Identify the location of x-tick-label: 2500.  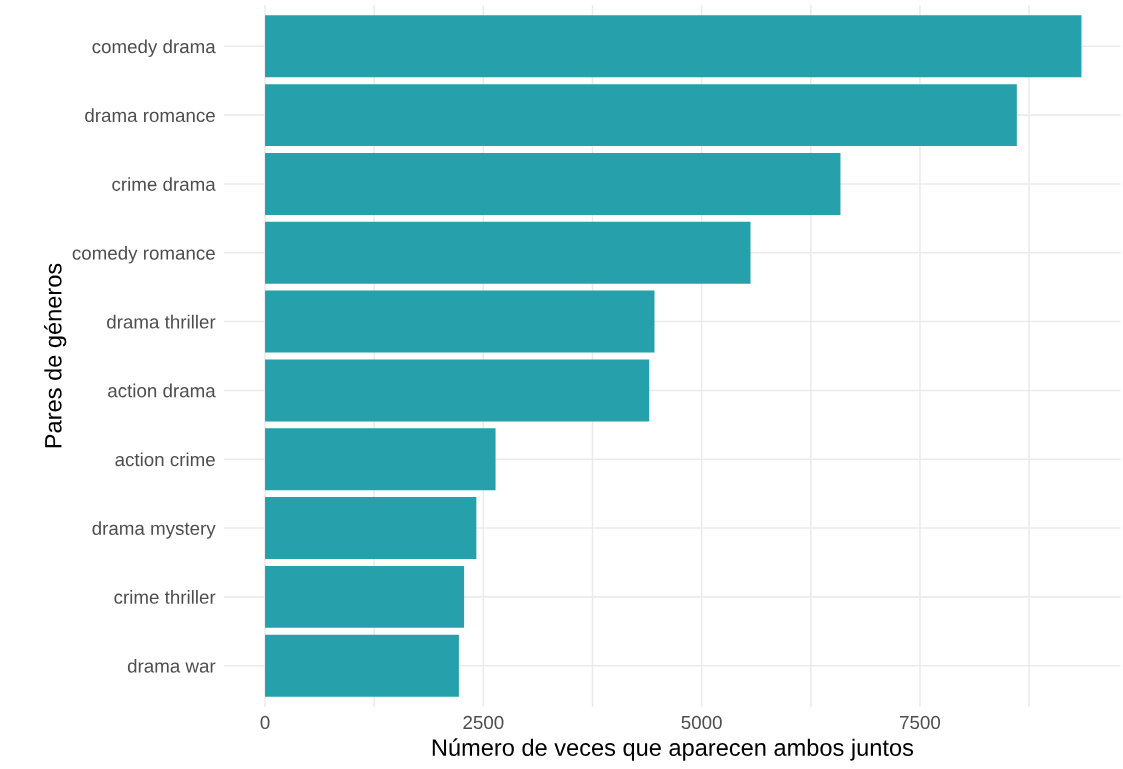
(483, 722).